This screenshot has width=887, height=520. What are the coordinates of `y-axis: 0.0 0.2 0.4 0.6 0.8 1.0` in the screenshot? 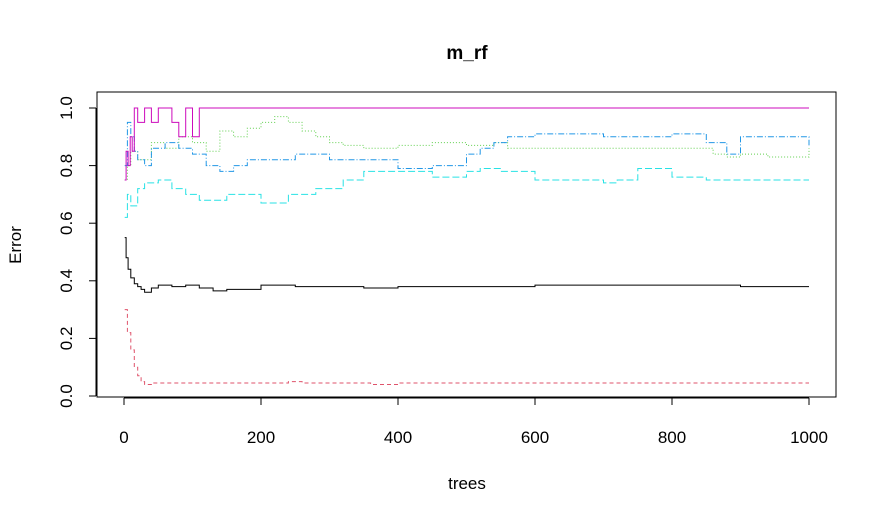 It's located at (77, 252).